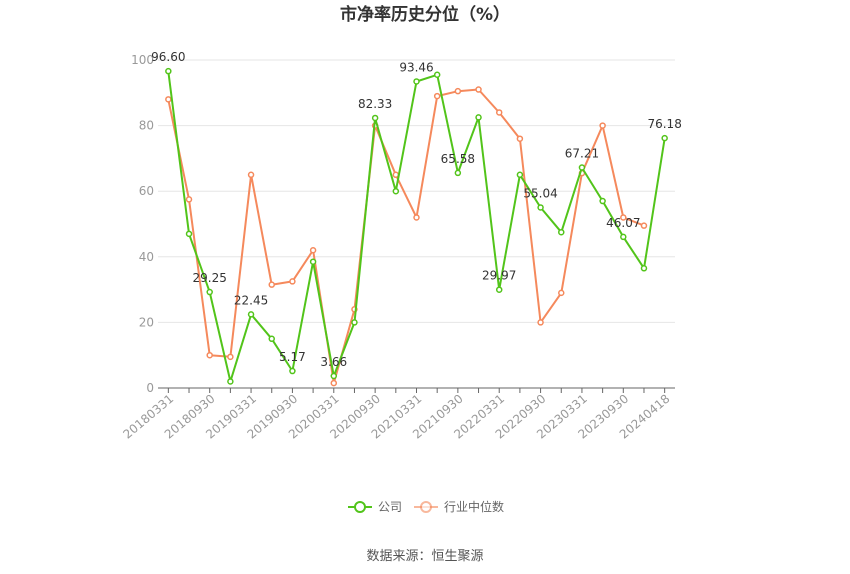 The height and width of the screenshot is (574, 850). I want to click on chart-title: 市净率历史分位（%）, so click(425, 14).